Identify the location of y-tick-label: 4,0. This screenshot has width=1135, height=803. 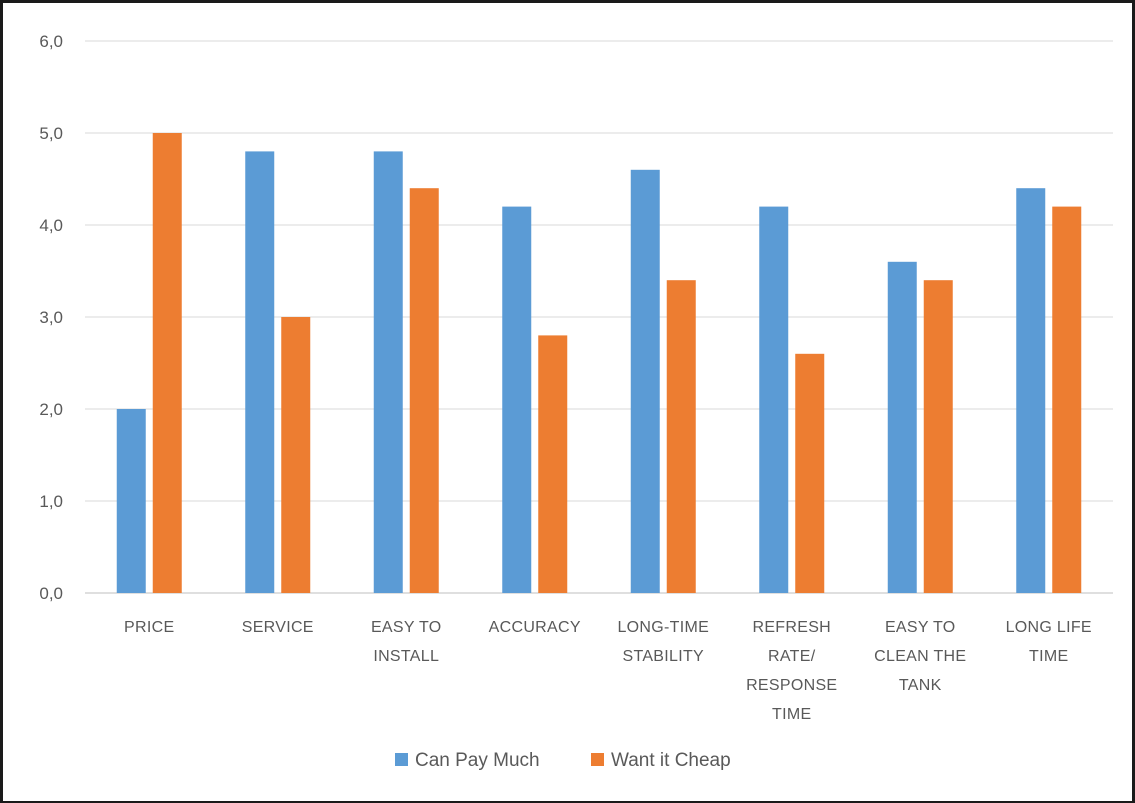
(51, 225).